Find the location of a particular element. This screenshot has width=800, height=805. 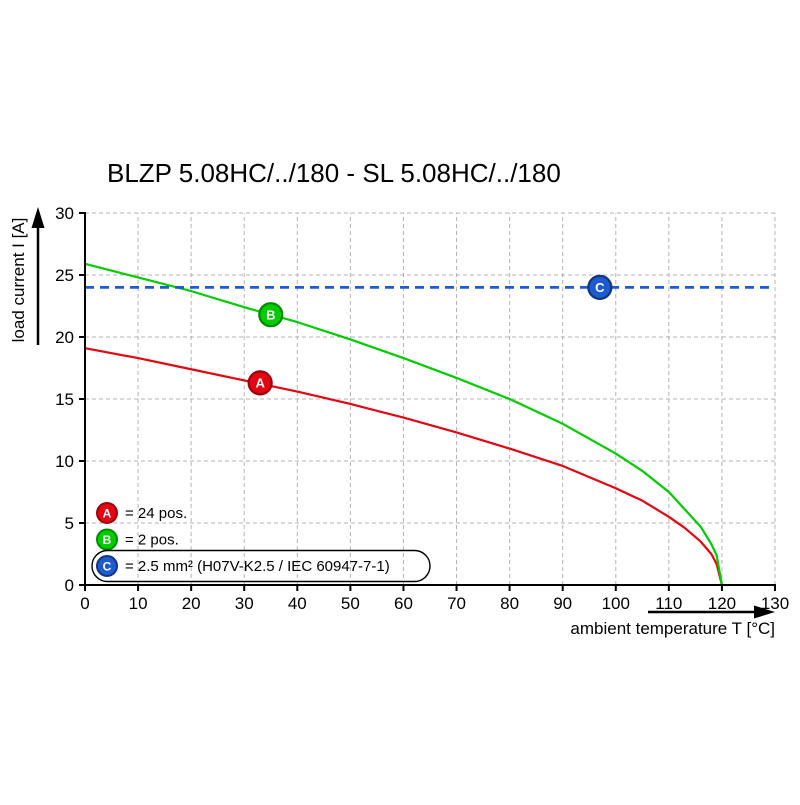

legend-item-c: C = 2.5 mm² (H07V-K2.5 / IEC 60947-7-1) is located at coordinates (261, 566).